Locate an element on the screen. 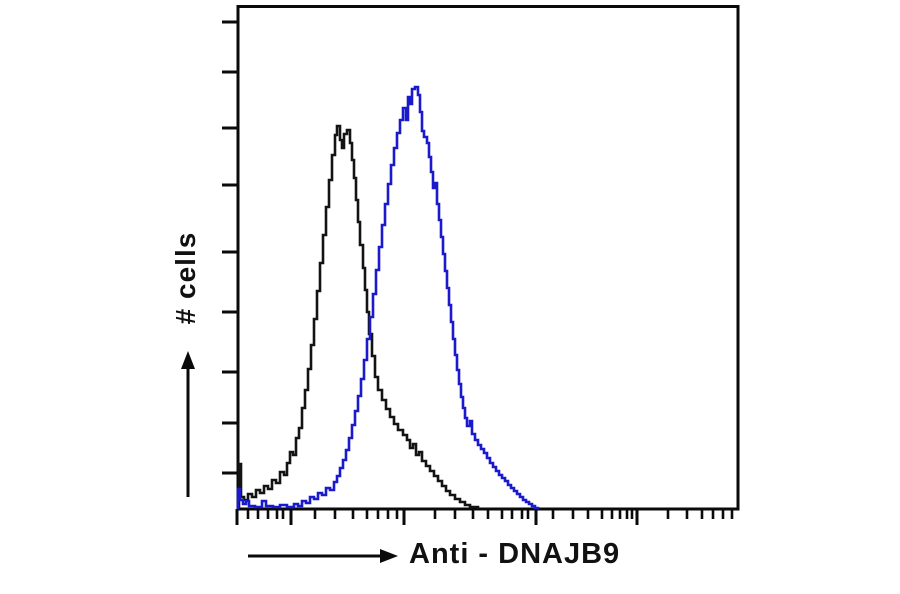 The image size is (900, 594). y-axis-label: # cells is located at coordinates (185, 278).